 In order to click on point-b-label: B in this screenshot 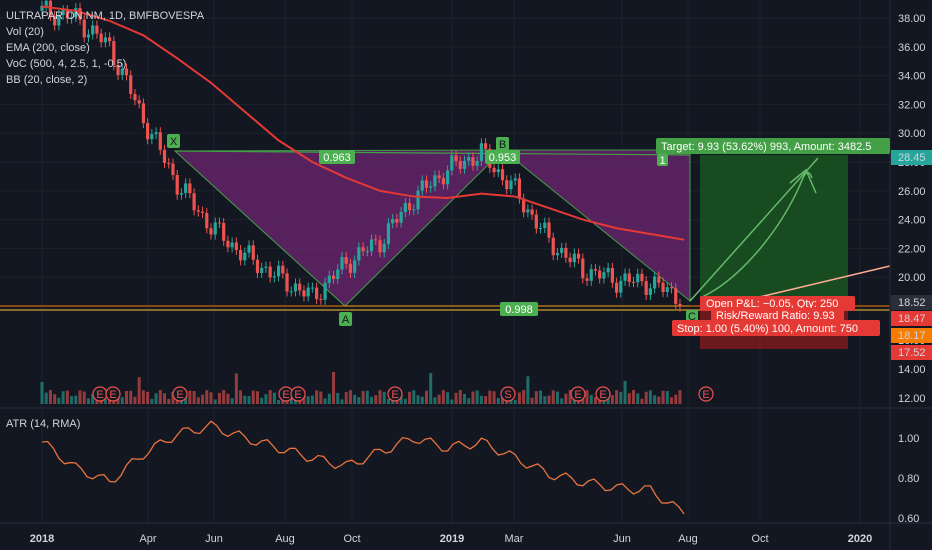, I will do `click(502, 144)`.